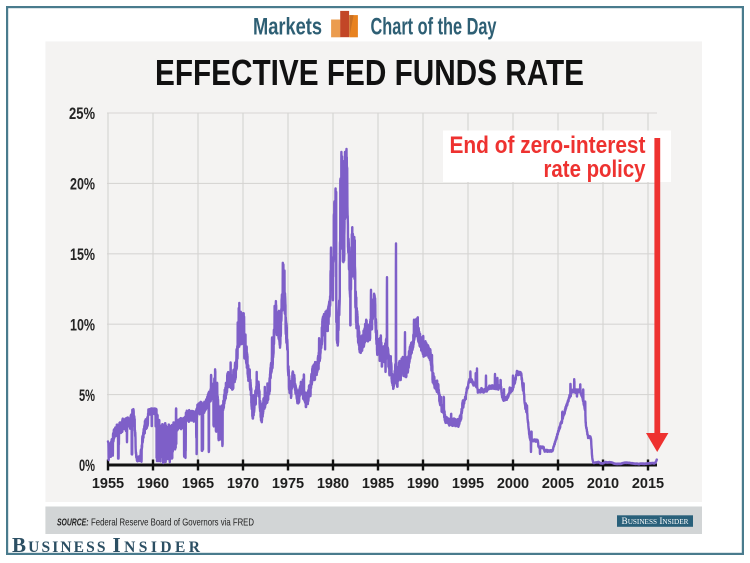  What do you see at coordinates (287, 27) in the screenshot?
I see `svg-text: Markets` at bounding box center [287, 27].